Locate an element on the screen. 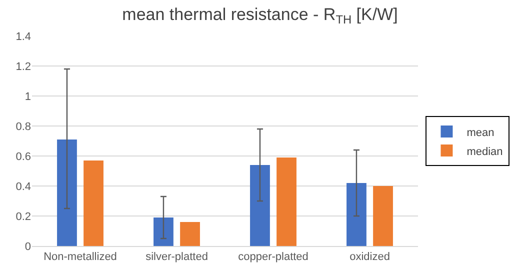  y-tick-label: 0.8 is located at coordinates (23, 126).